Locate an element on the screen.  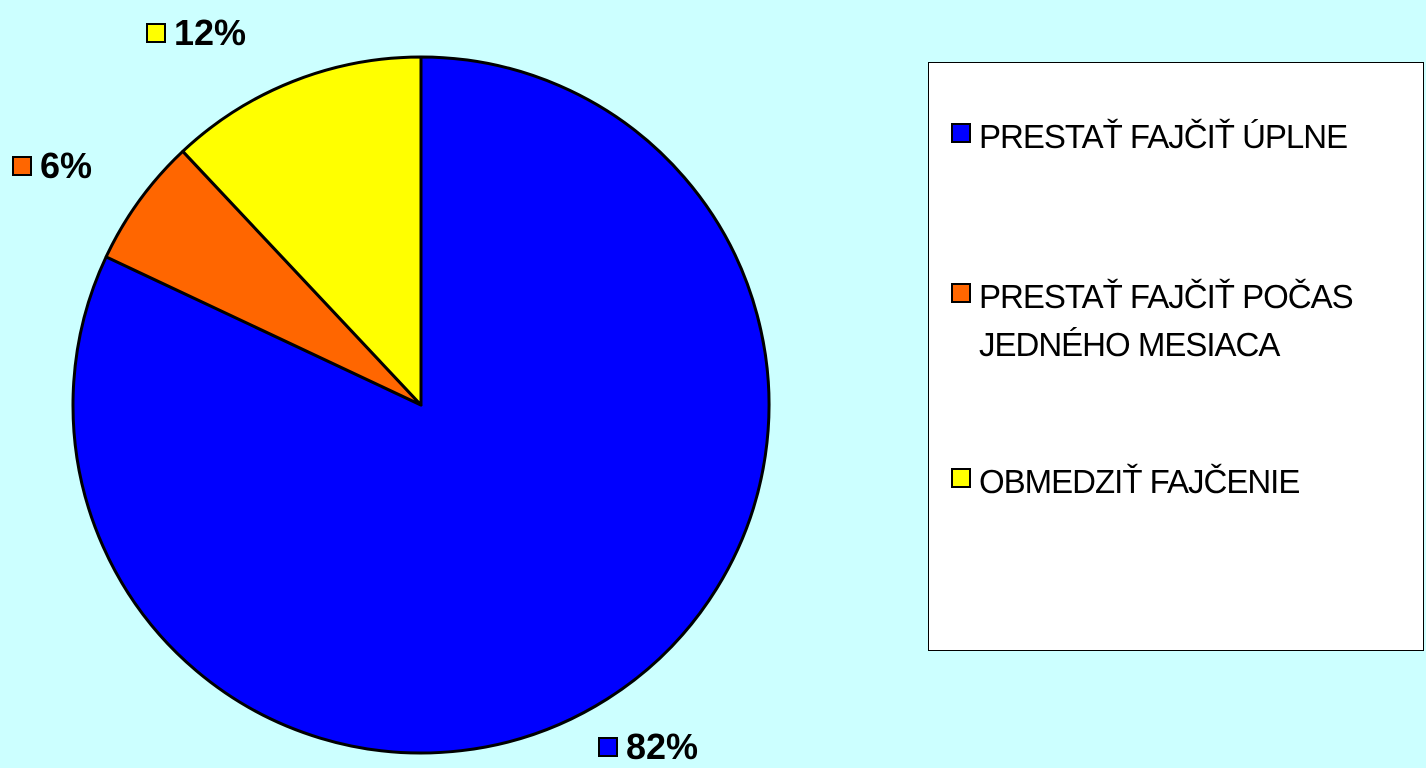
legend-label: PRESTAŤ FAJČIŤ ÚPLNE is located at coordinates (1163, 136).